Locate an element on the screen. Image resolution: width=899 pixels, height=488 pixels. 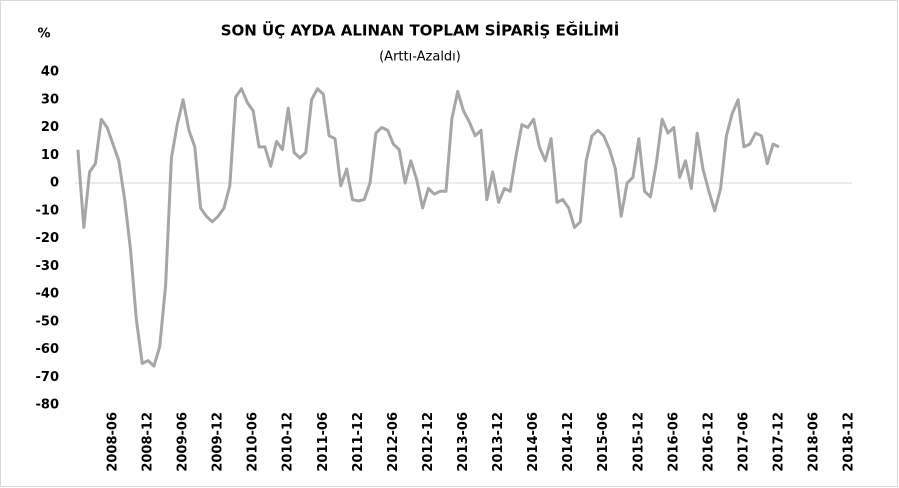
x-tick-label: 2009-06 is located at coordinates (183, 442).